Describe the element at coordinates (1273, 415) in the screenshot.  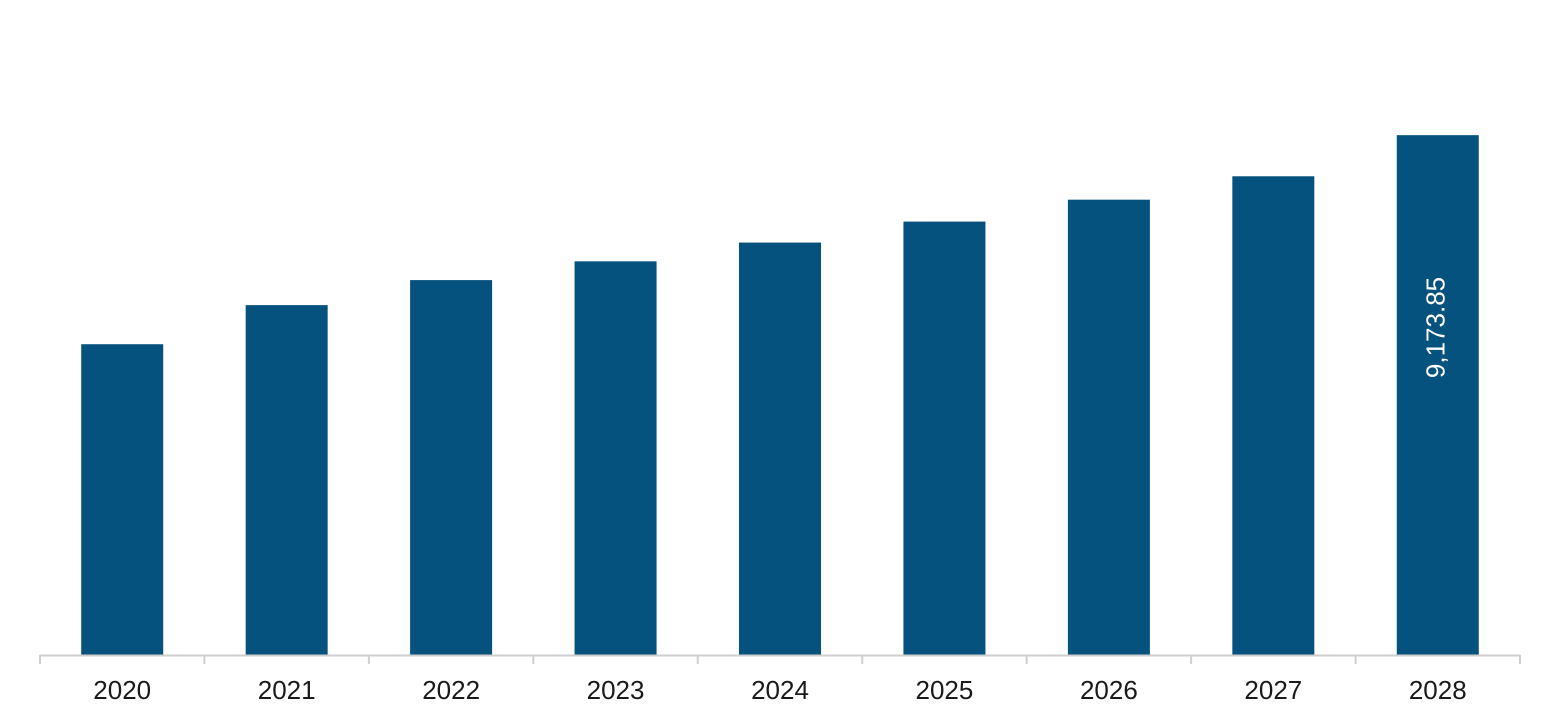
I see `bar-2027` at that location.